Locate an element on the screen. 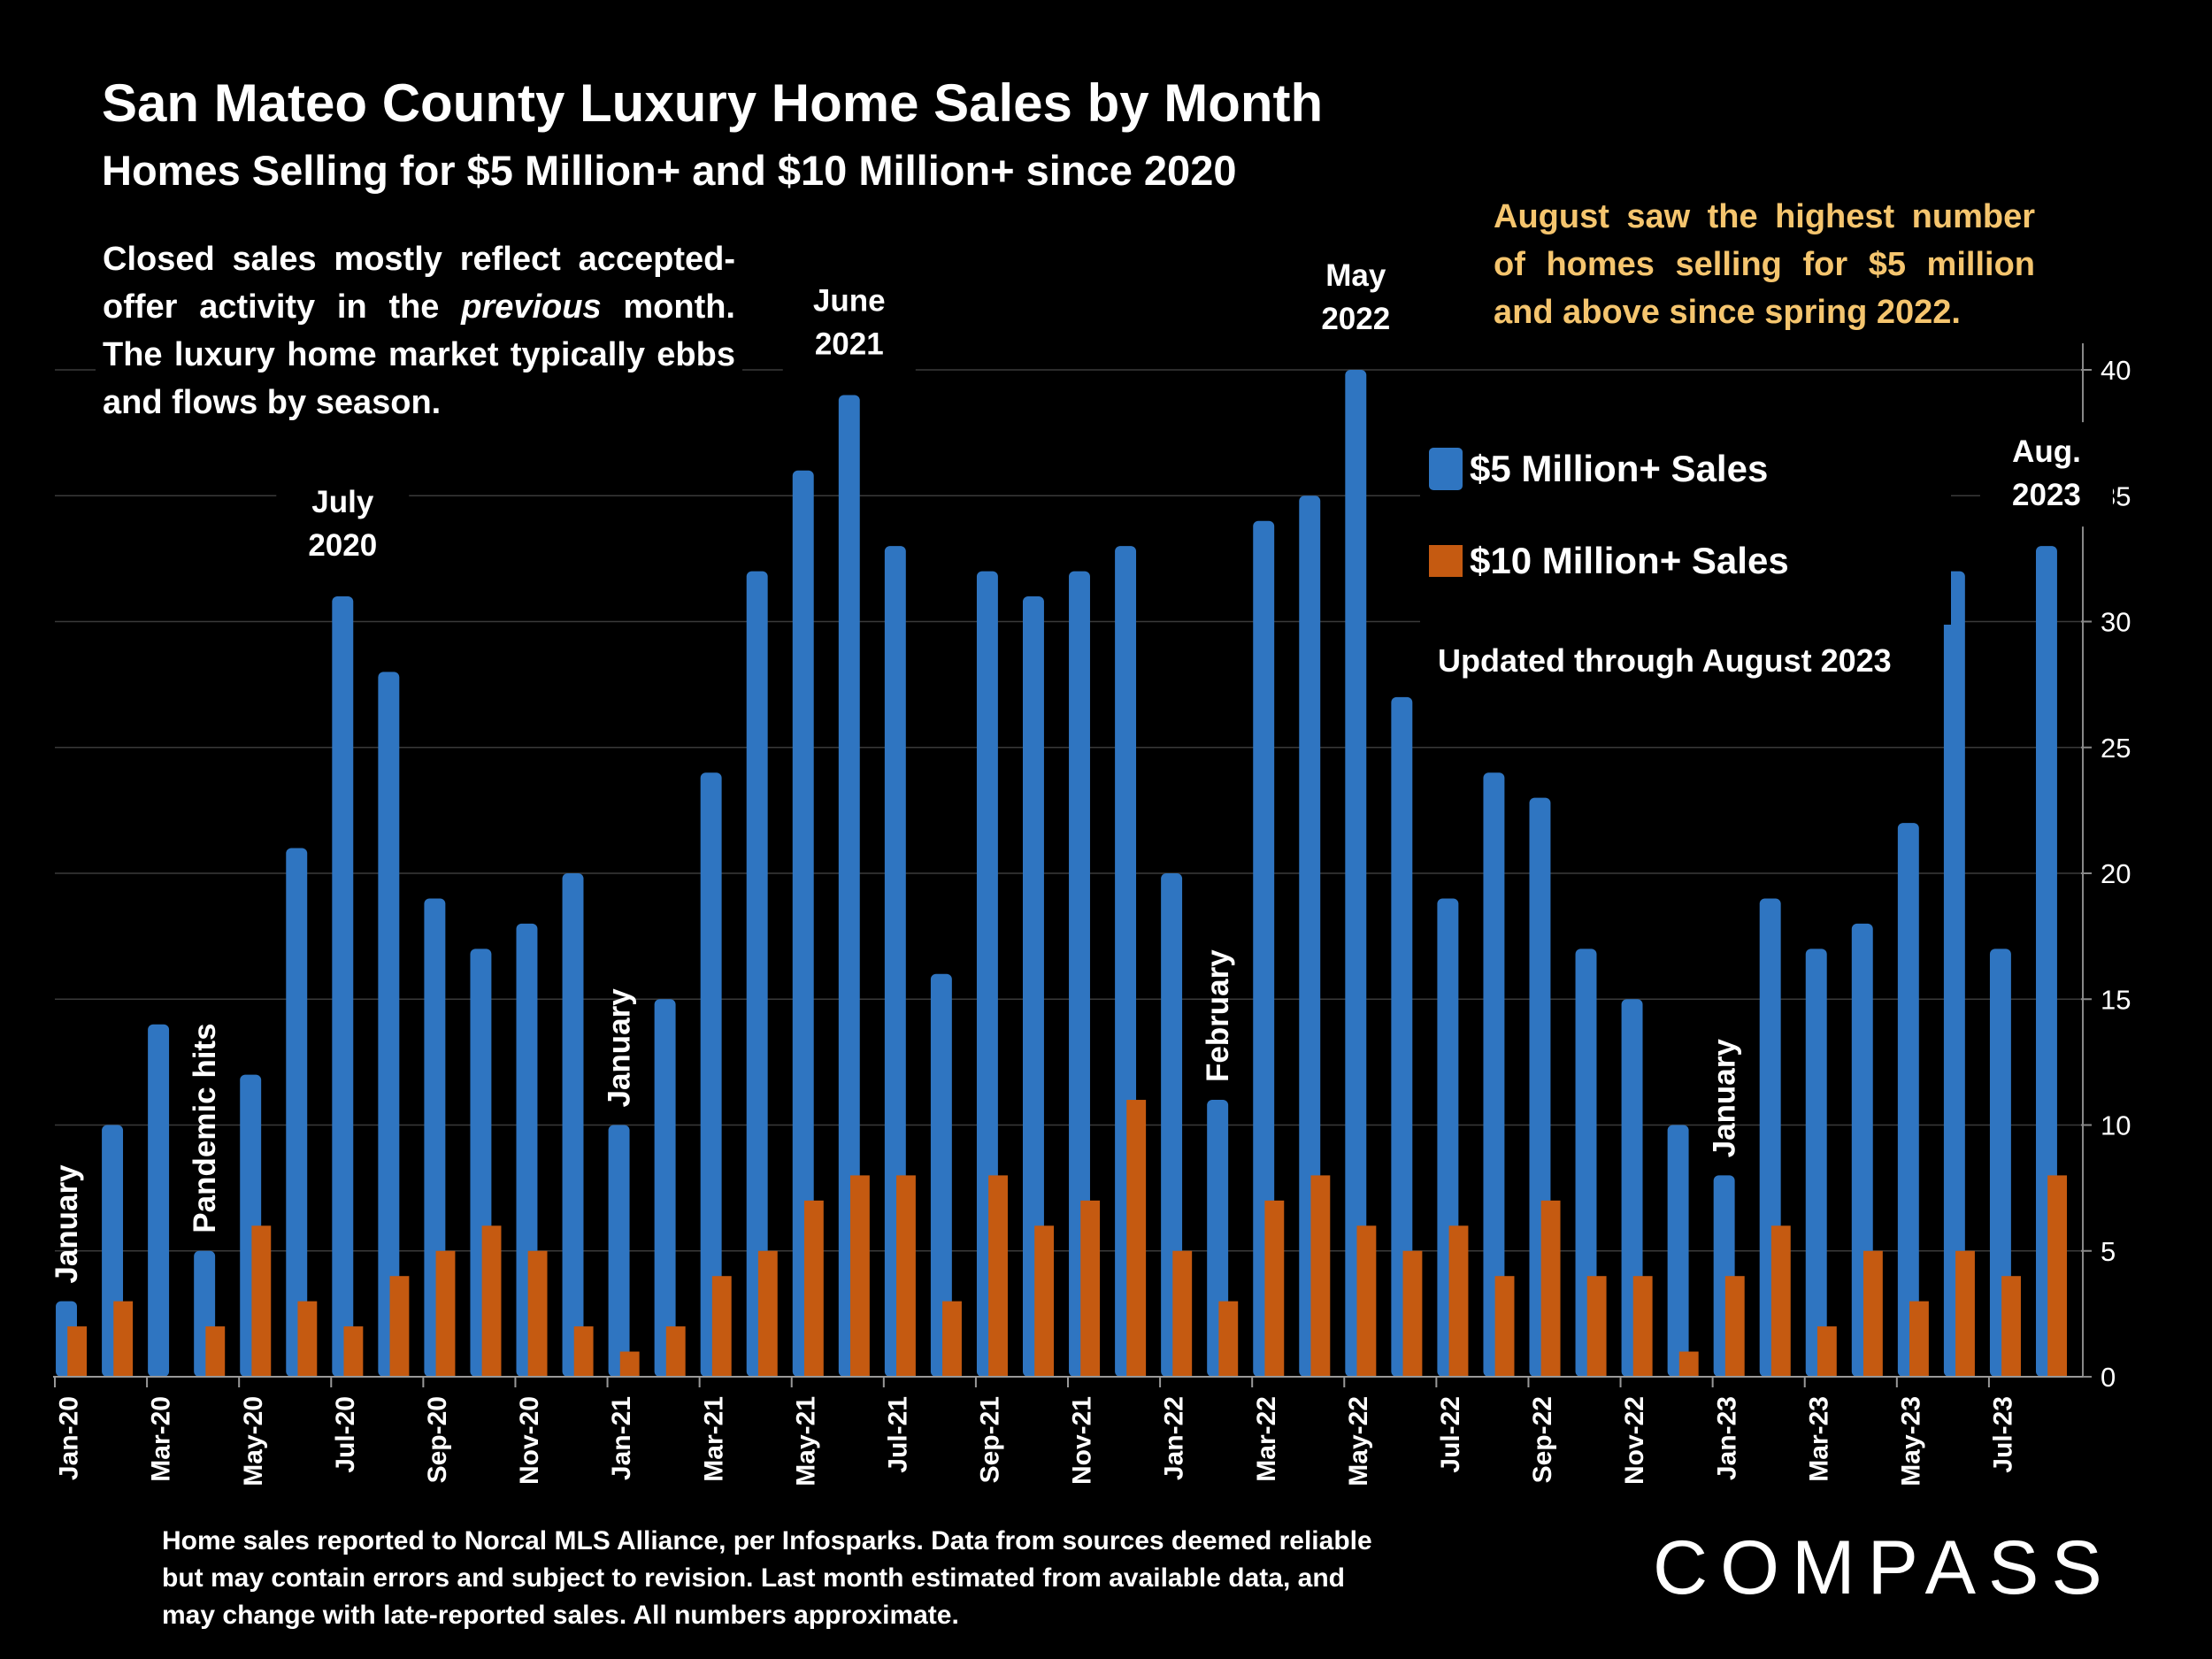  x-tick-label: Jan-20 is located at coordinates (70, 1438).